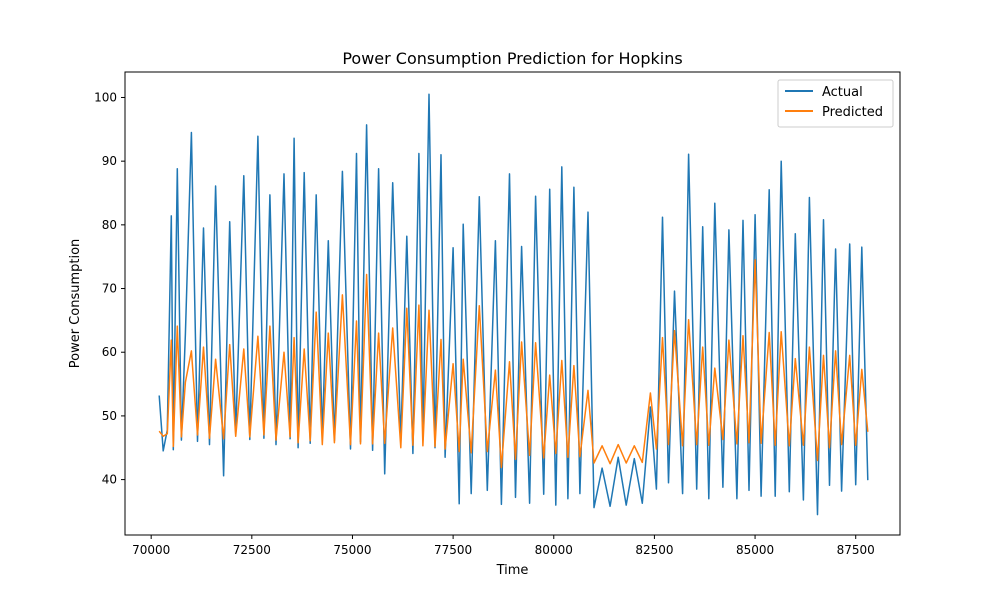  Describe the element at coordinates (75, 304) in the screenshot. I see `y-axis-label: Power Consumption` at that location.